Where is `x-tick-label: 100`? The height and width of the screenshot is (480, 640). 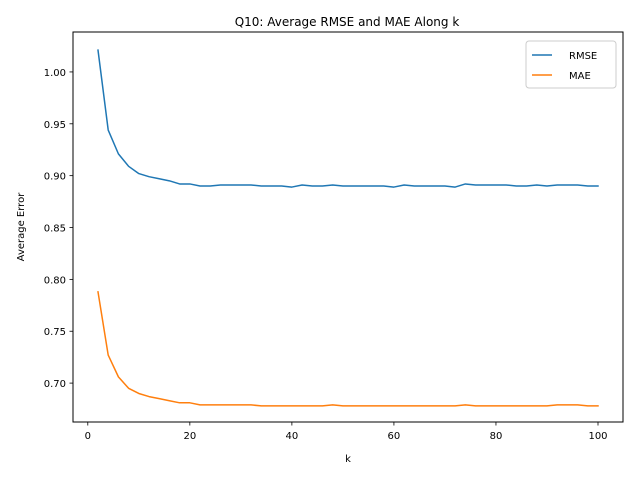 x-tick-label: 100 is located at coordinates (597, 436).